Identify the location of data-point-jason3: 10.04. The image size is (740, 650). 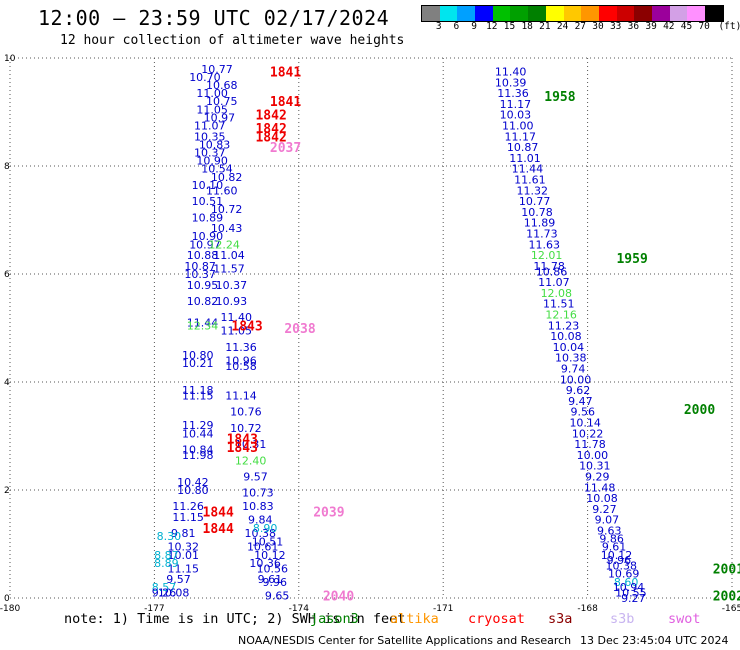
(569, 347).